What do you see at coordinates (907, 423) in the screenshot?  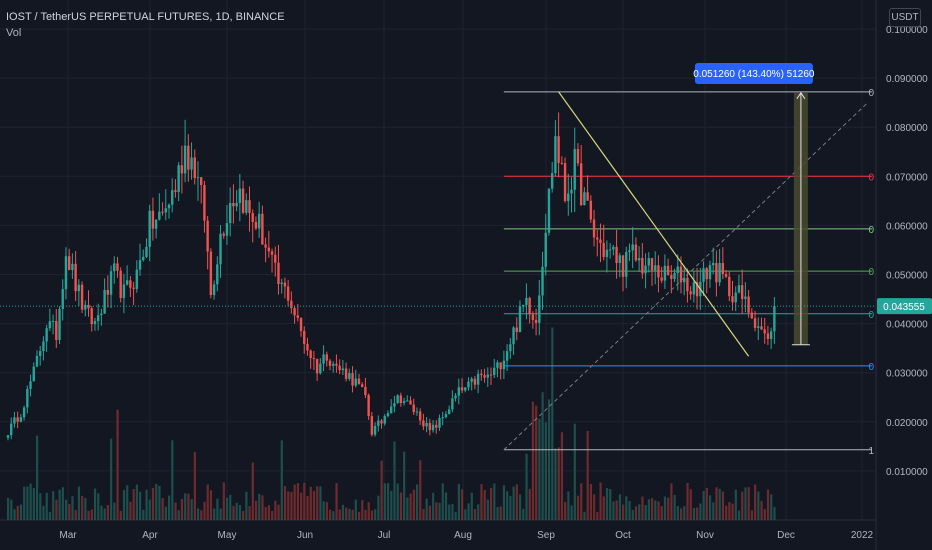 I see `y-tick-label: 0.020000` at bounding box center [907, 423].